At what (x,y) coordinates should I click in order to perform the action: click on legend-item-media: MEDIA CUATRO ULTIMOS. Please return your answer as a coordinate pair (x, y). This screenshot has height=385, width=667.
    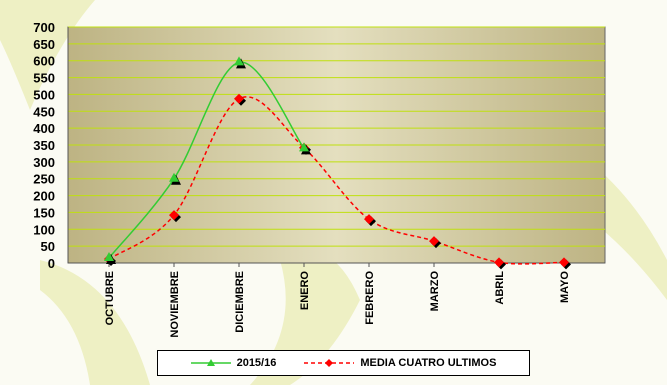
    Looking at the image, I should click on (400, 363).